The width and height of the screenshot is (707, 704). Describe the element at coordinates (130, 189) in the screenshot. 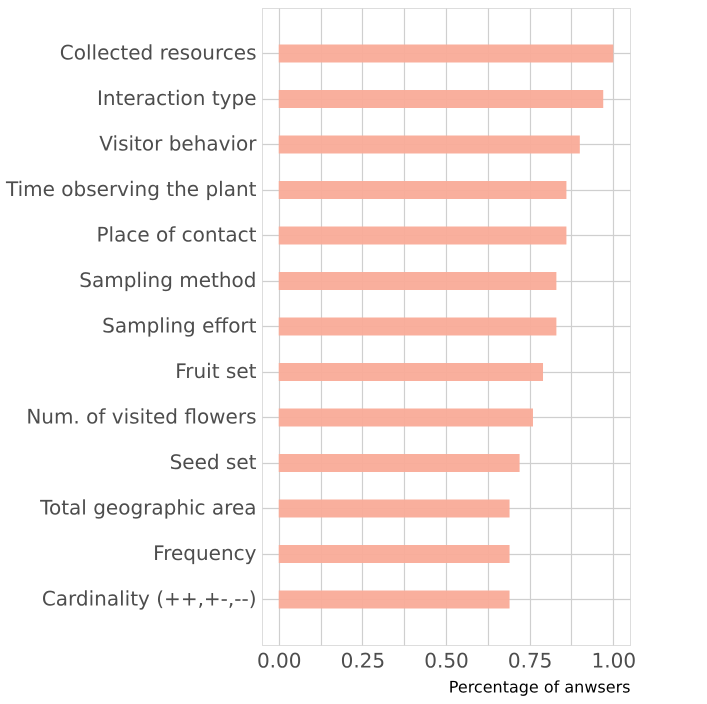

I see `y-tick-label: Time observing the plant` at that location.